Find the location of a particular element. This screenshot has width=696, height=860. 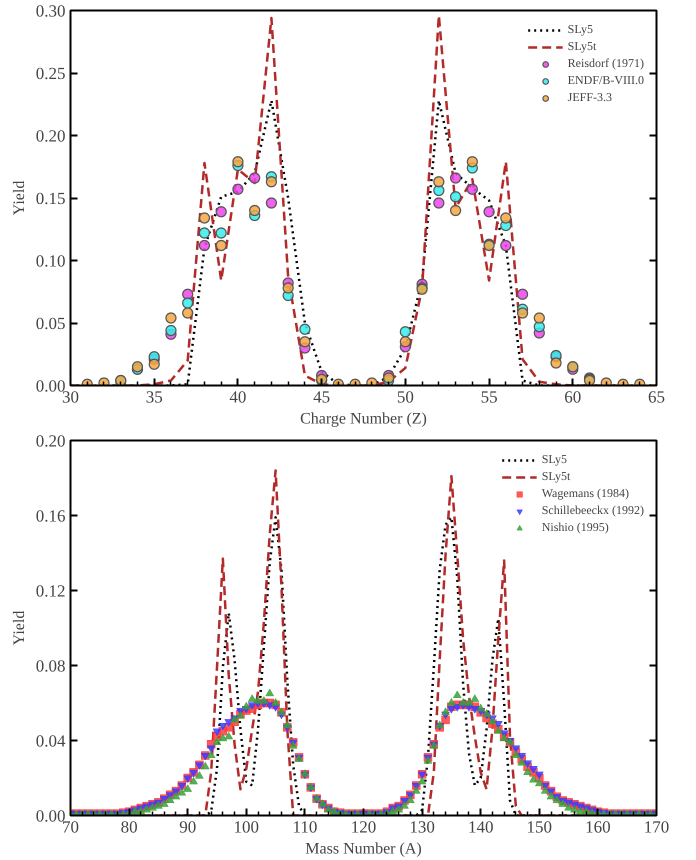

y-tick-label: 0.16 is located at coordinates (51, 516).